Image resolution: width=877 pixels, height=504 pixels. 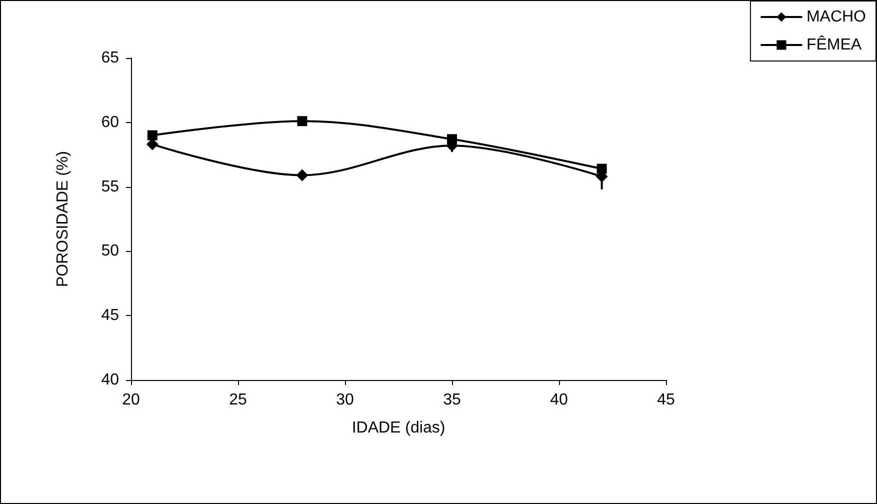 I want to click on x-tick-label: 45, so click(x=666, y=400).